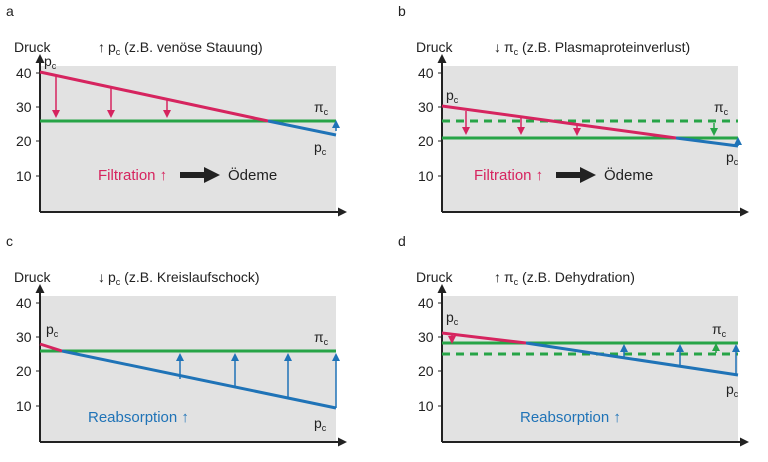 Image resolution: width=768 pixels, height=462 pixels. What do you see at coordinates (10, 11) in the screenshot?
I see `panel-letter: a` at bounding box center [10, 11].